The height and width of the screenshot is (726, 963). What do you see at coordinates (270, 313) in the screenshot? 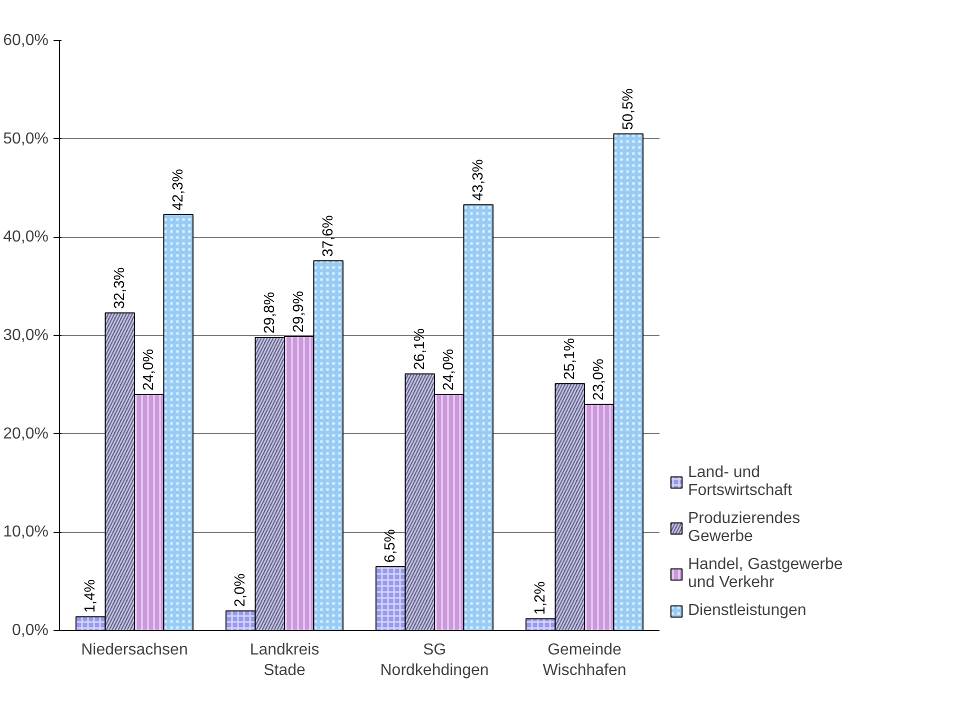
I see `data-label: 29,8%` at bounding box center [270, 313].